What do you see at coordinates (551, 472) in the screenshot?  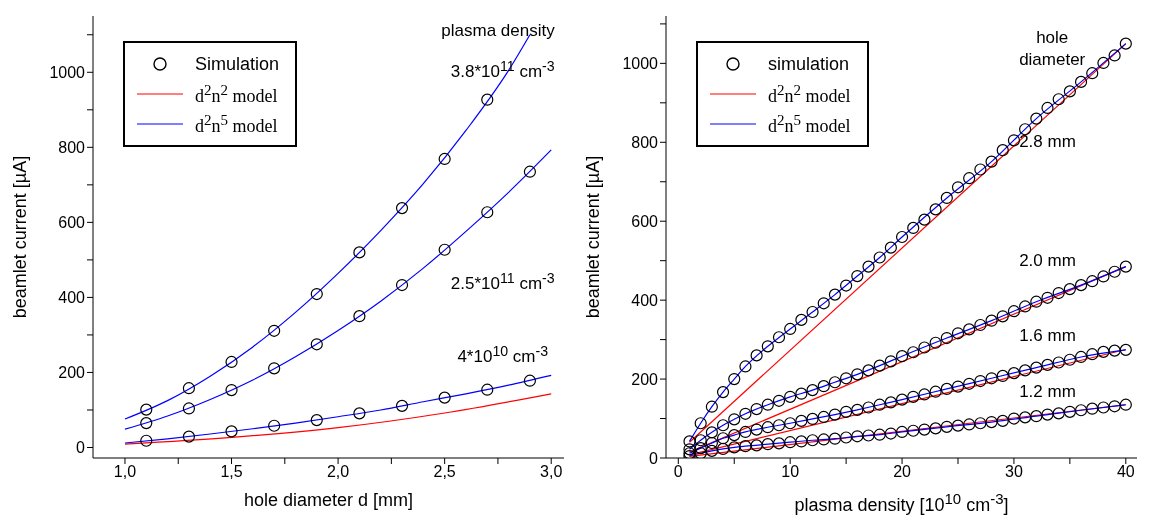 I see `x-tick-label: 3,0` at bounding box center [551, 472].